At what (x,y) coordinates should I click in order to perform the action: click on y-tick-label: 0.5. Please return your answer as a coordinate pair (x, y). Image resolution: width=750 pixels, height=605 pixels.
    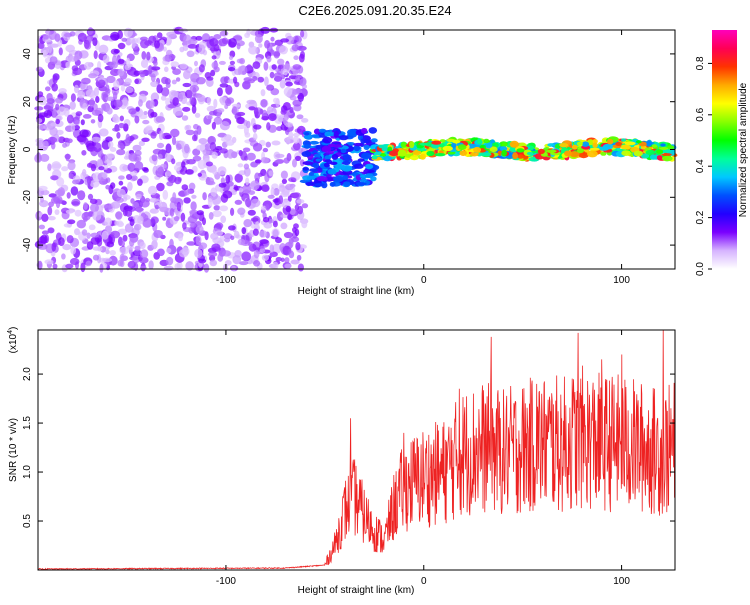
    Looking at the image, I should click on (27, 521).